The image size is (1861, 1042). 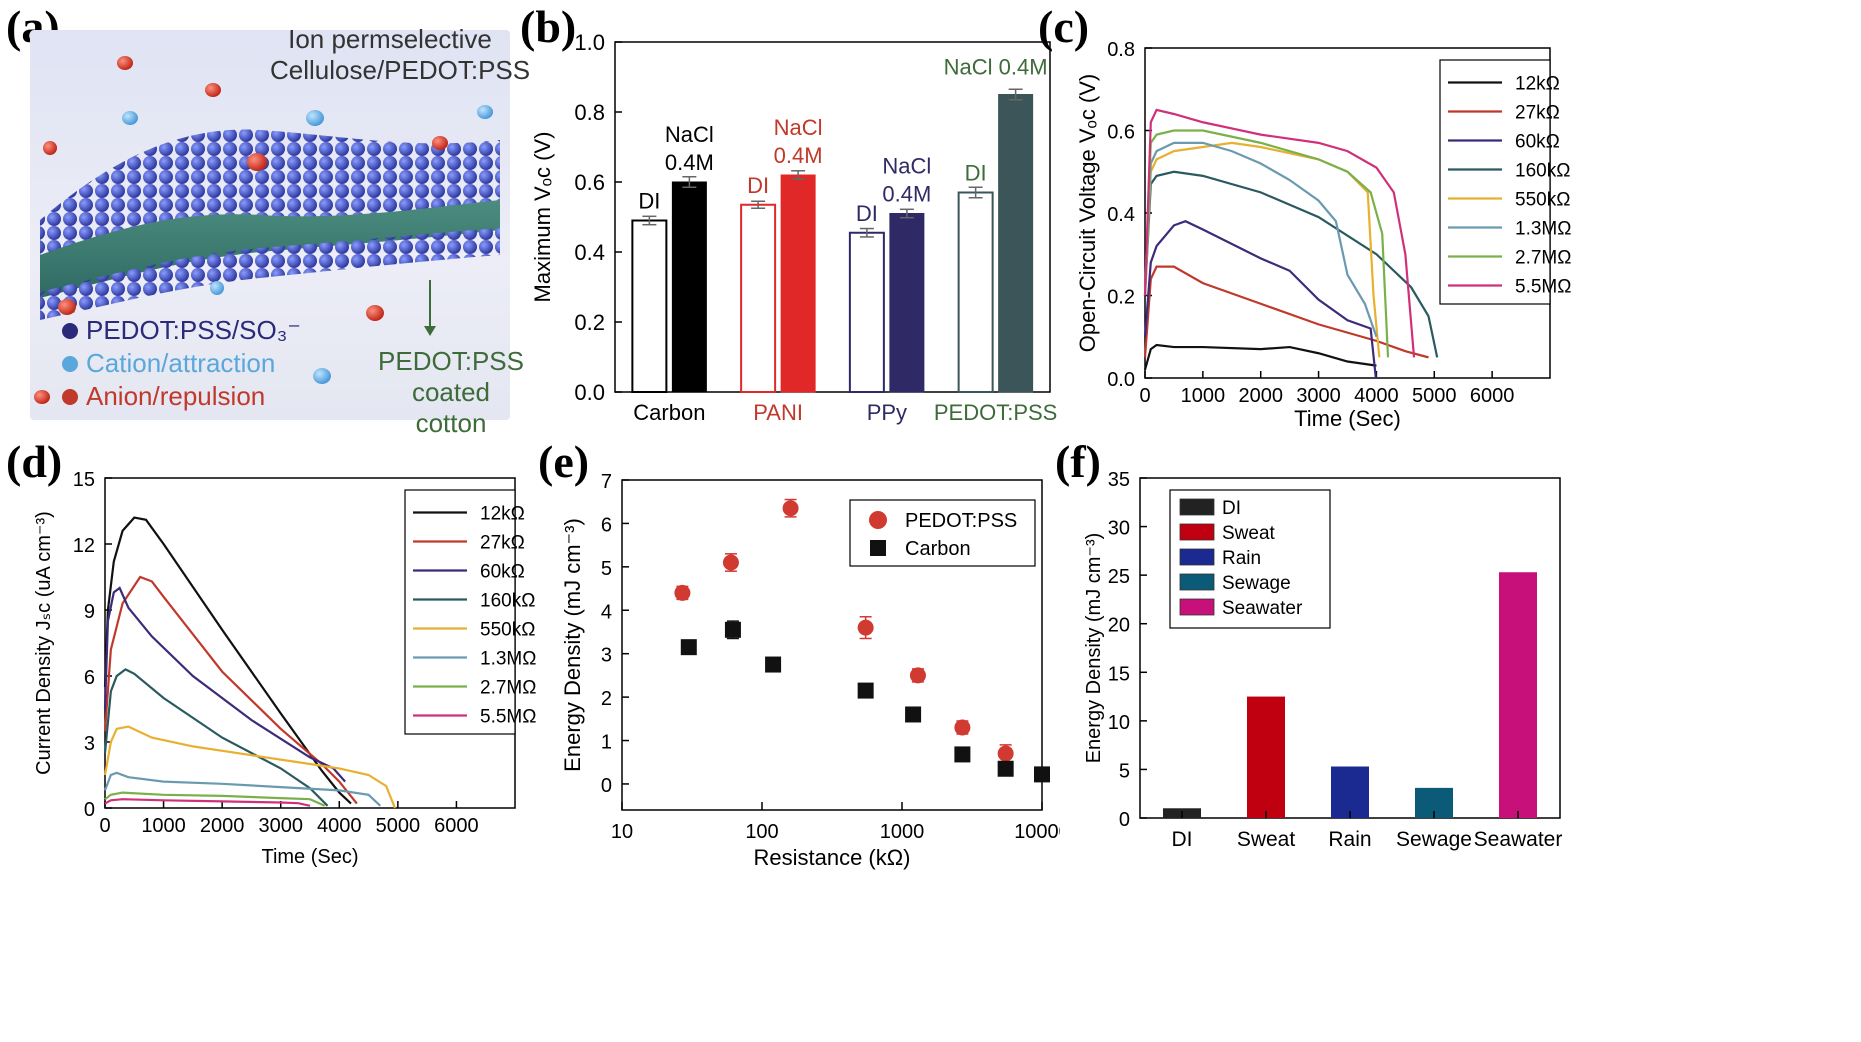 What do you see at coordinates (1064, 26) in the screenshot?
I see `panel-label-c: (c)` at bounding box center [1064, 26].